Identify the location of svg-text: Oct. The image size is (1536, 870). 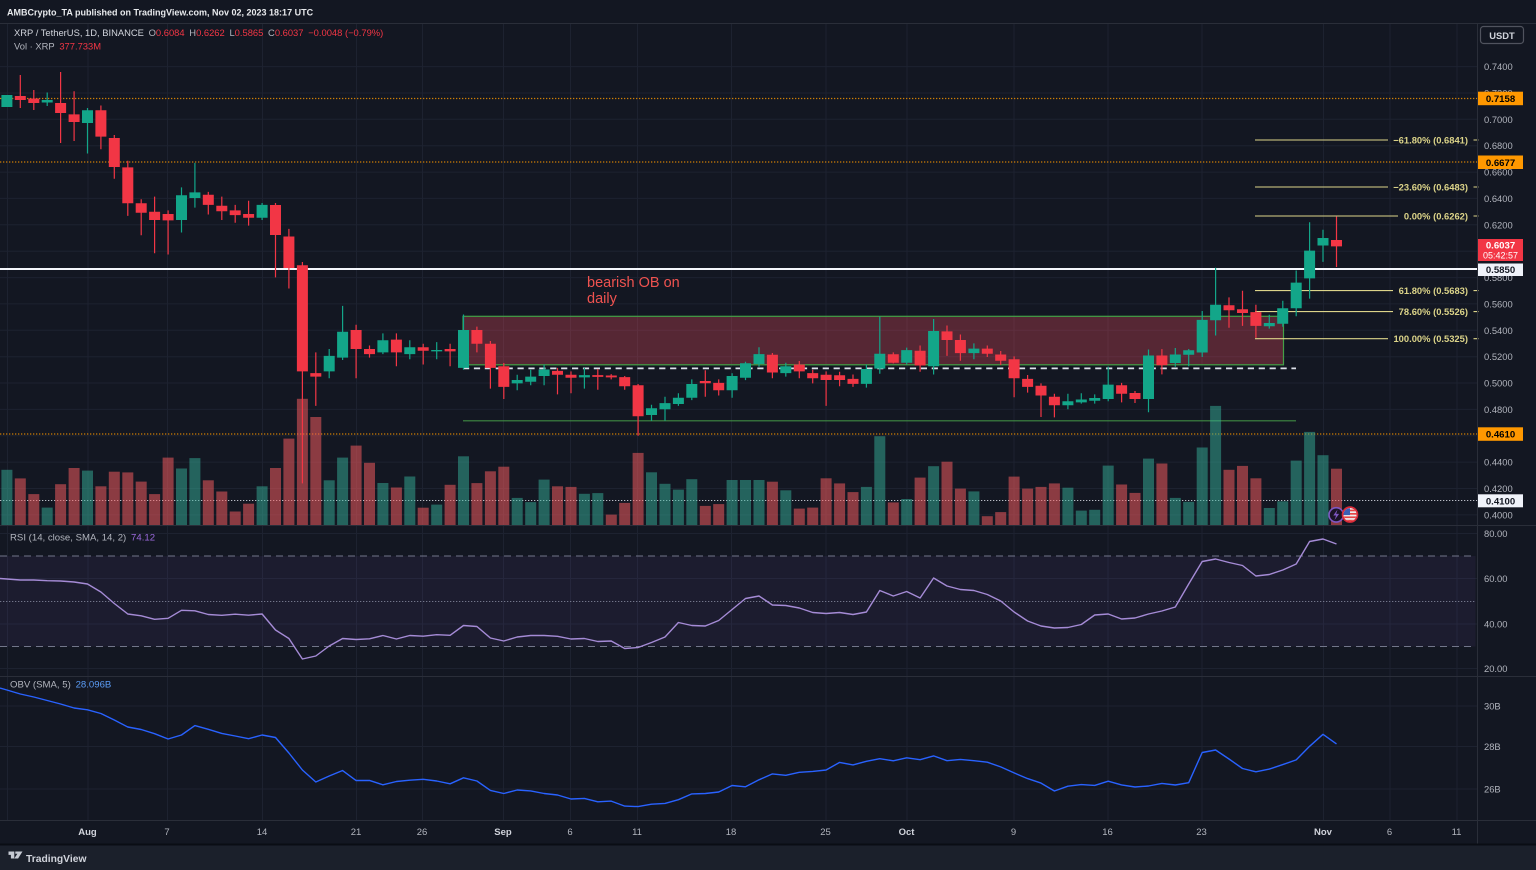
(907, 832).